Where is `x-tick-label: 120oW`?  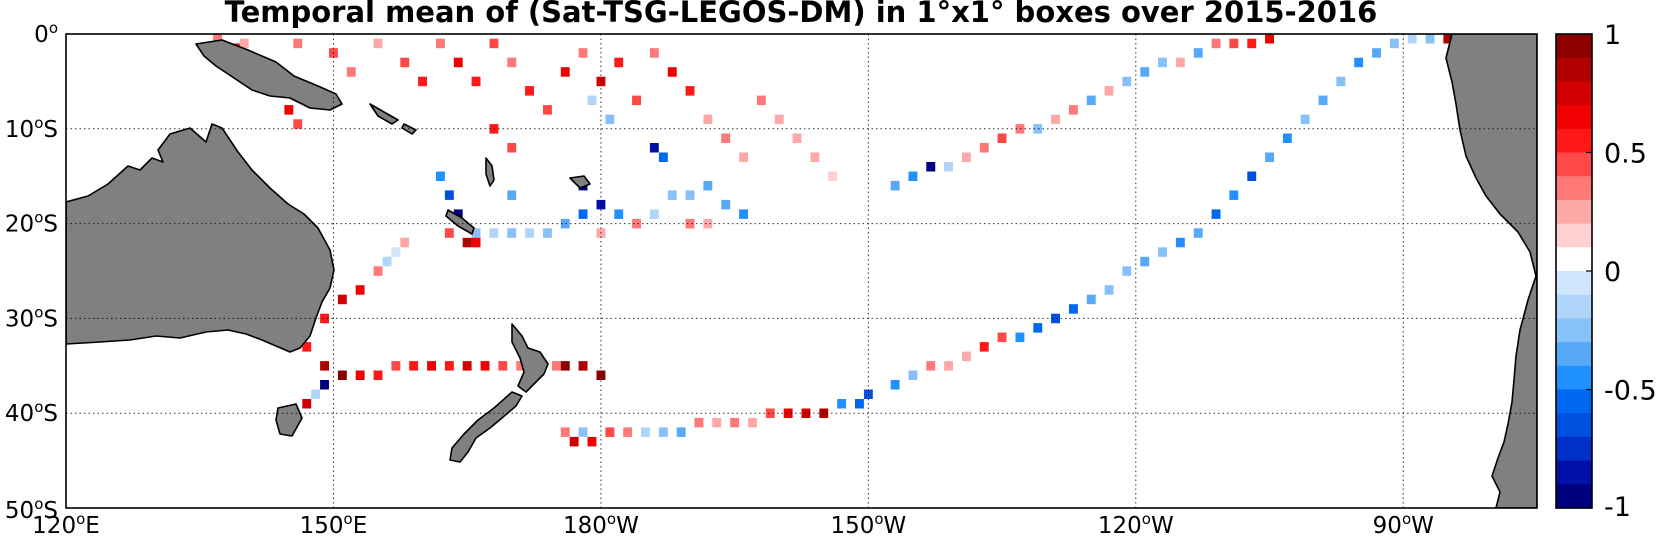
x-tick-label: 120oW is located at coordinates (1136, 524).